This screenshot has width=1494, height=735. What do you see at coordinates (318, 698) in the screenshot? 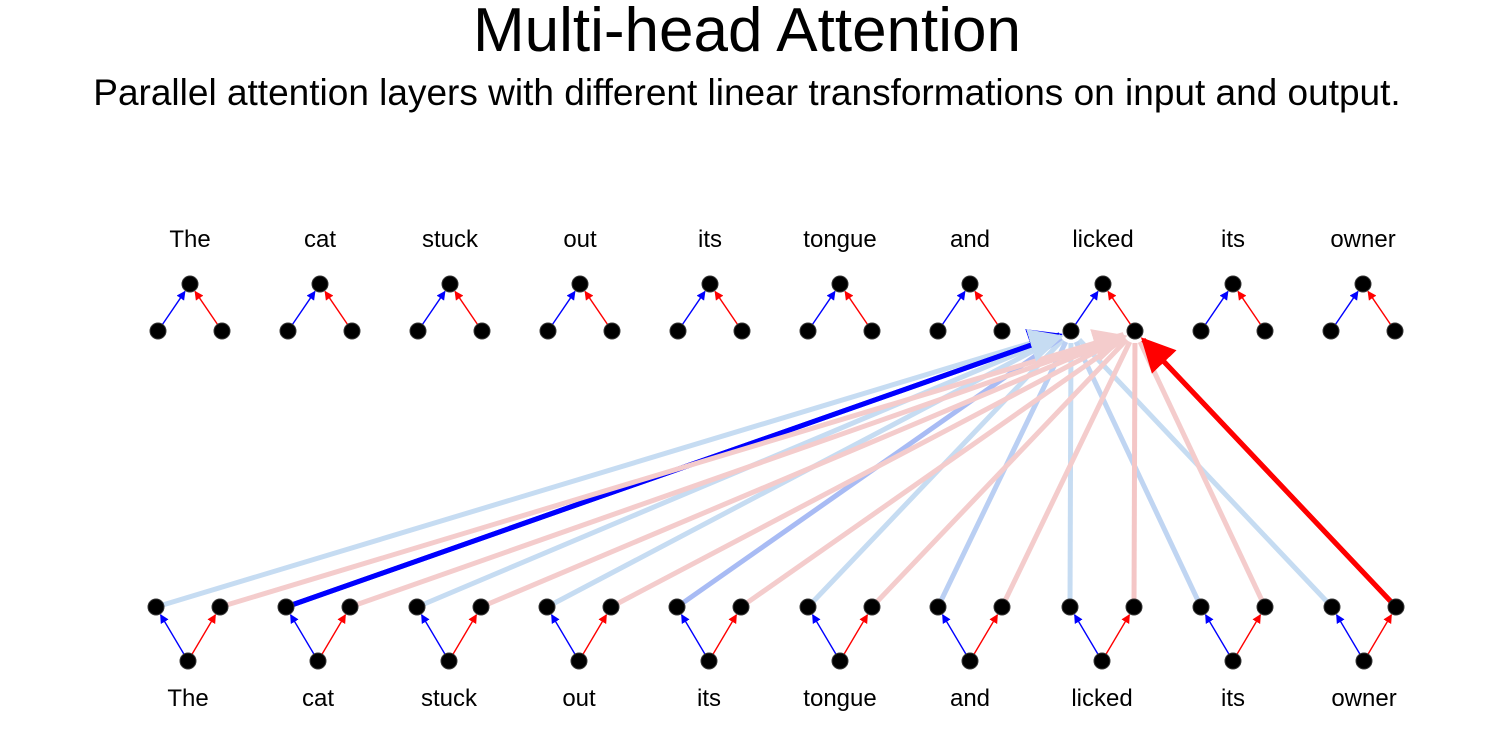
I see `input-word-1: cat` at bounding box center [318, 698].